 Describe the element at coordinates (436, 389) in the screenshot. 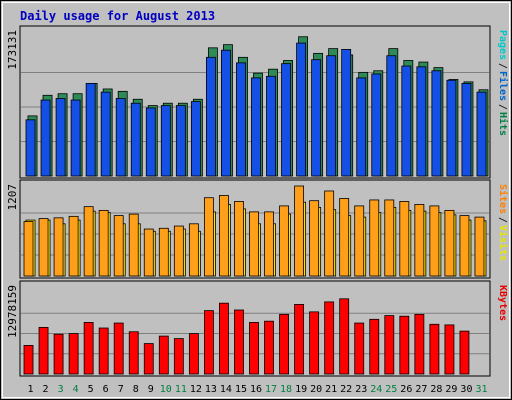

I see `x-label-day-28: 28` at that location.